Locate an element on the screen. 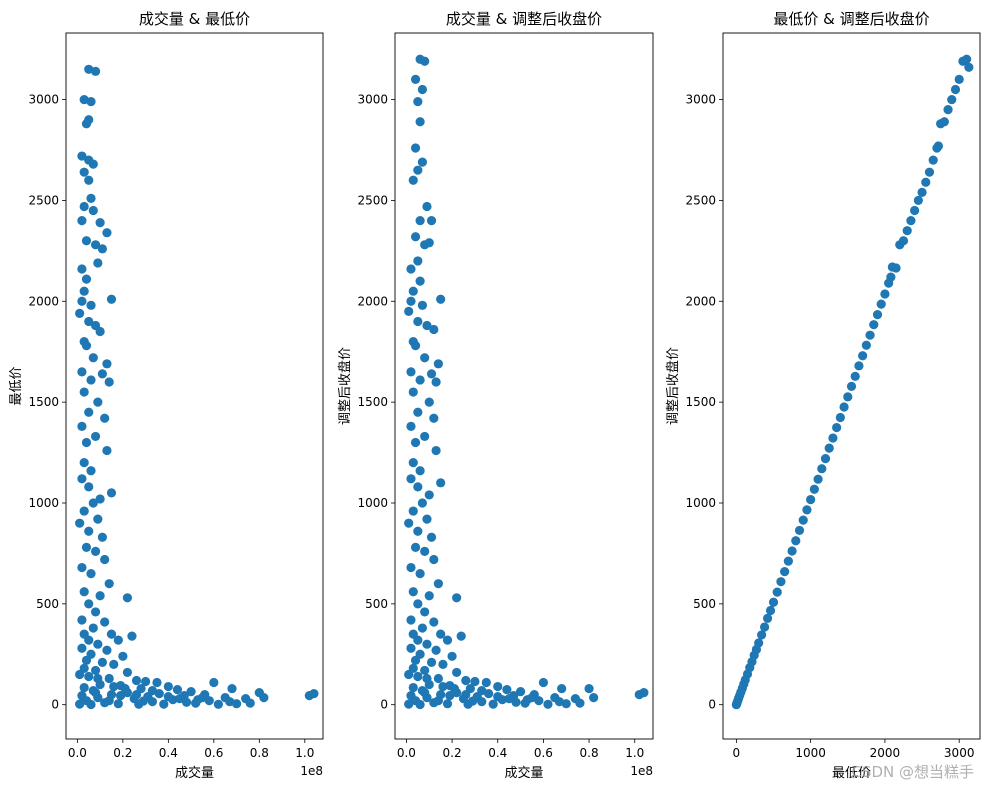 The height and width of the screenshot is (790, 990). y-tick-label: 2000 is located at coordinates (43, 301).